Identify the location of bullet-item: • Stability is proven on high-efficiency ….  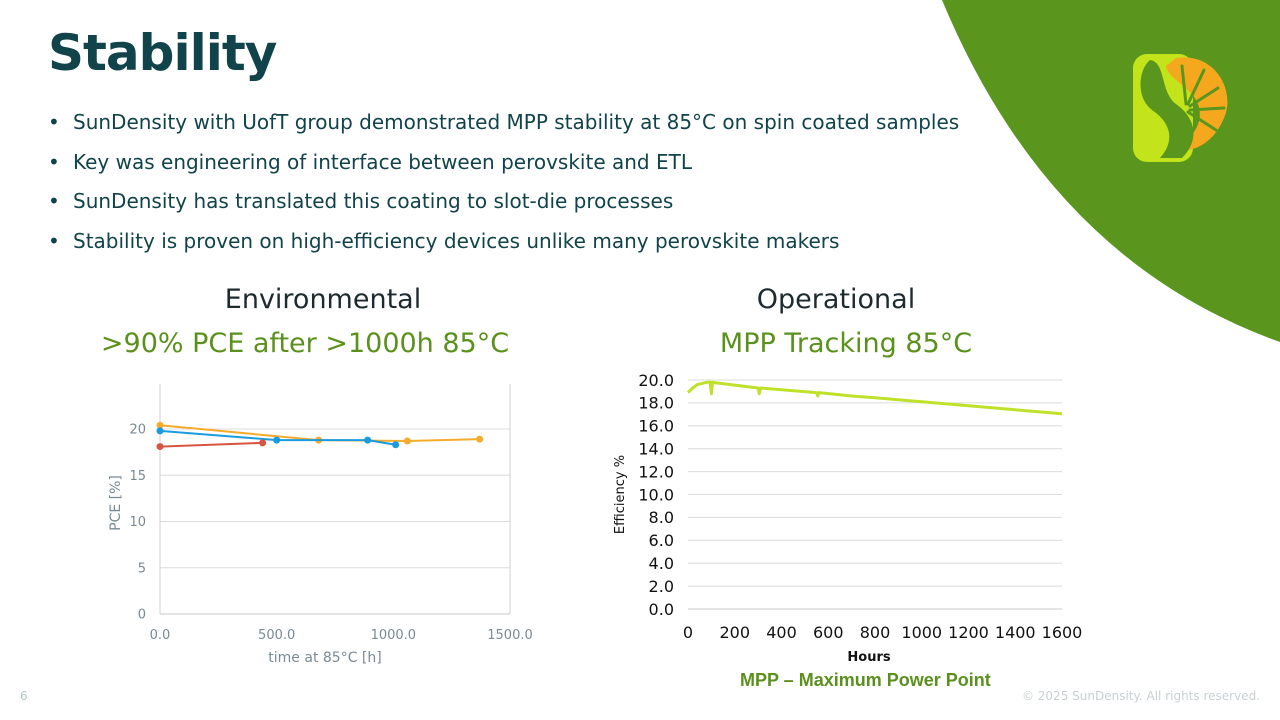
(503, 247).